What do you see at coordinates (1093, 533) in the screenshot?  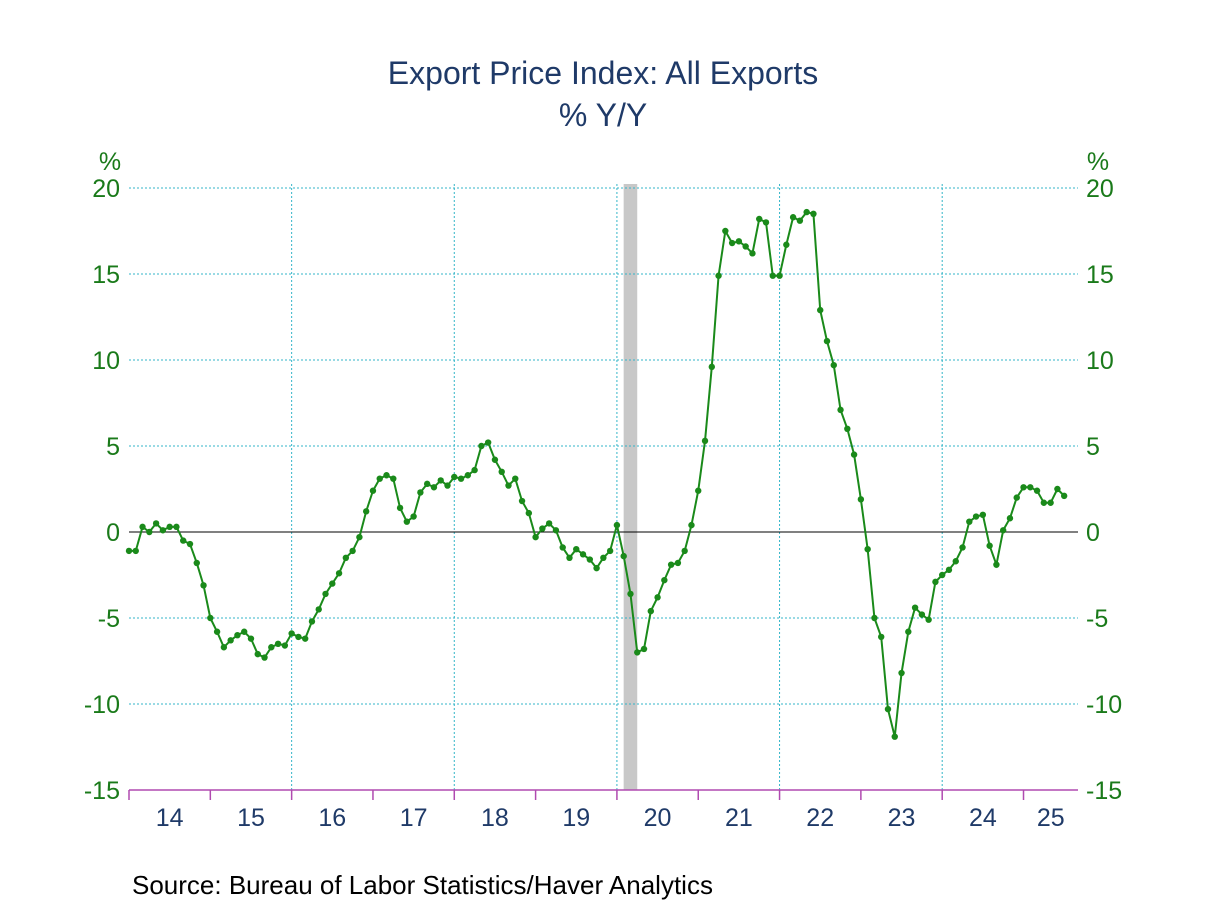 I see `y-tick-label-right: 0` at bounding box center [1093, 533].